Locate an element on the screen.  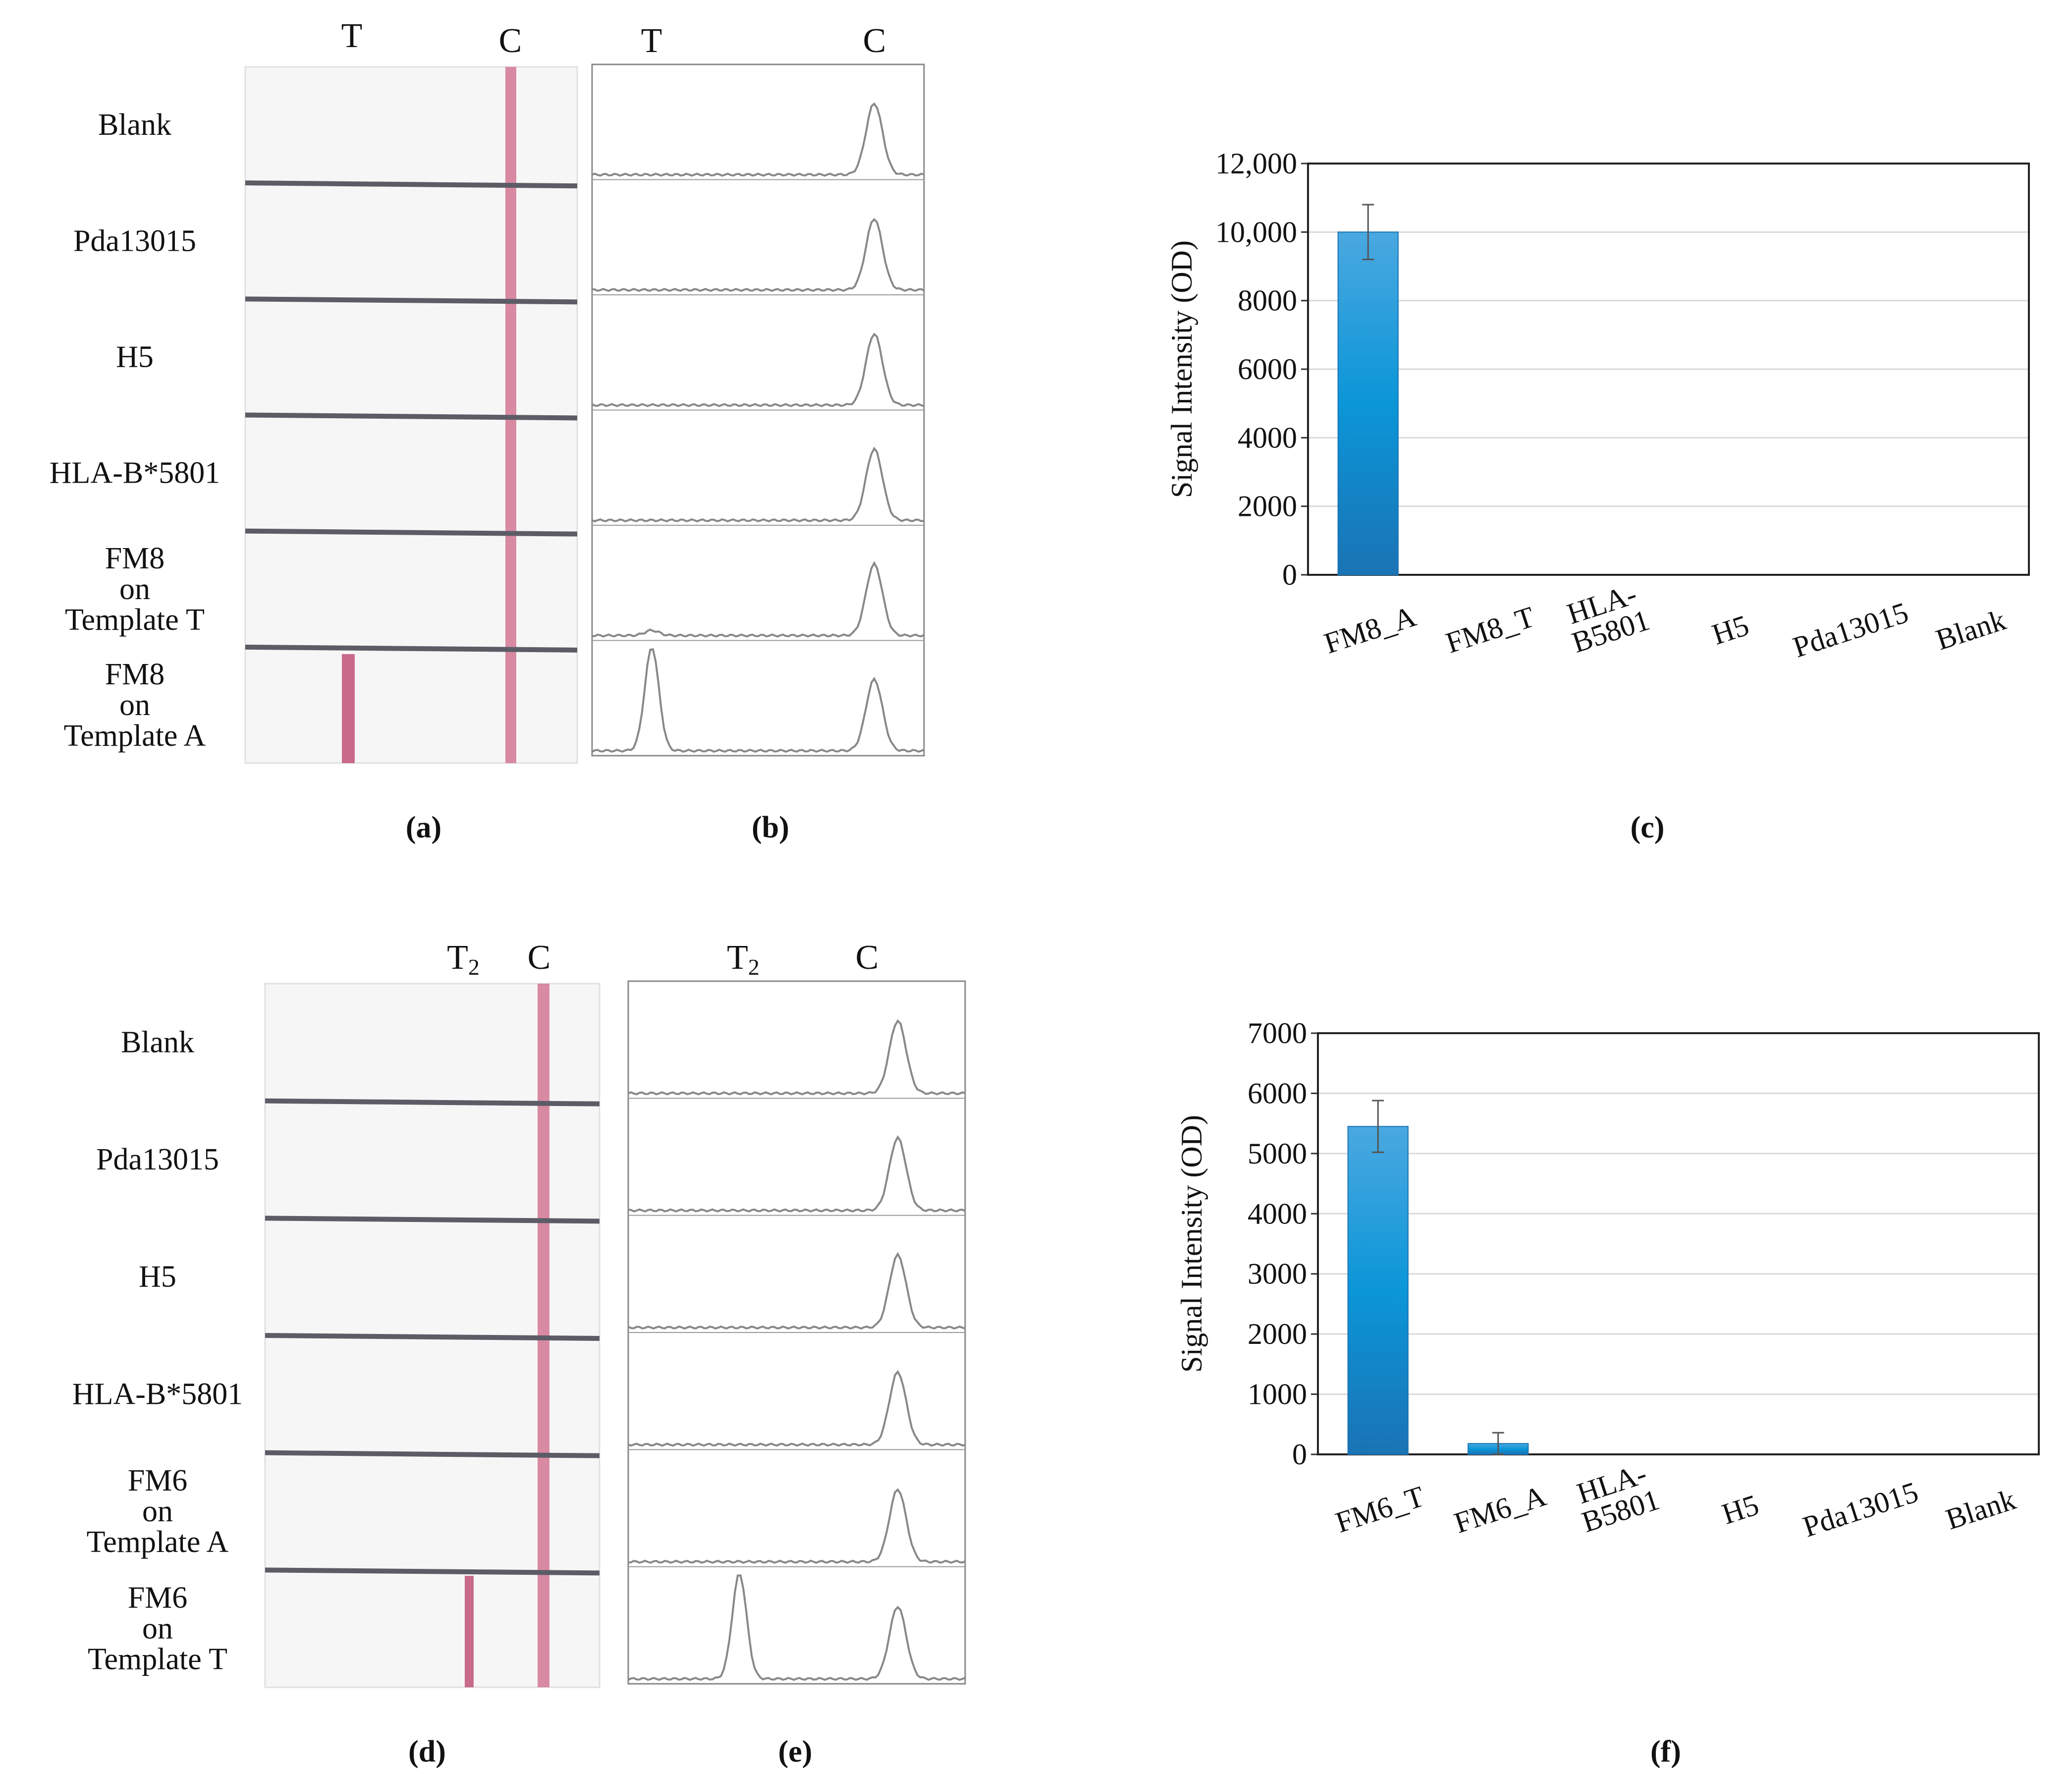
strip-d-t2-subscript: 2 is located at coordinates (474, 967).